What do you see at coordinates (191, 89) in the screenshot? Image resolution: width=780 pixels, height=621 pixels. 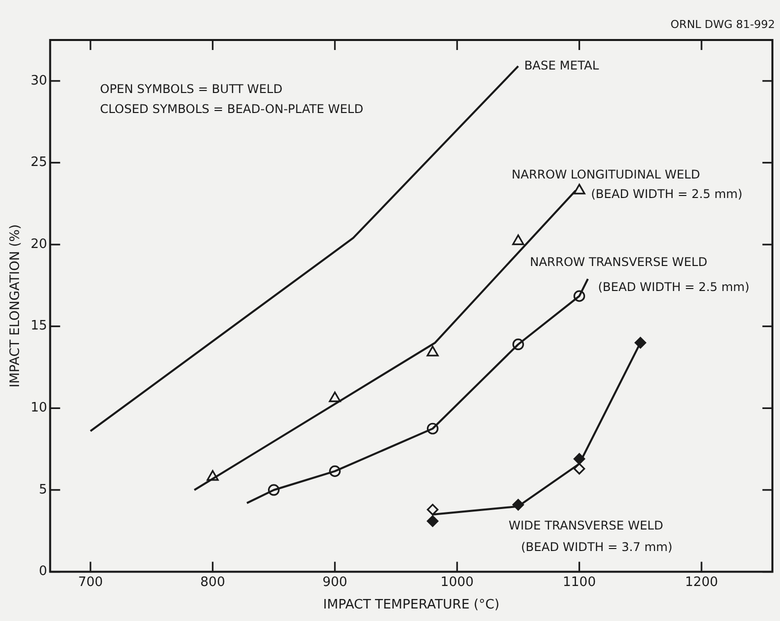 I see `annotation: OPEN SYMBOLS = BUTT WELD` at bounding box center [191, 89].